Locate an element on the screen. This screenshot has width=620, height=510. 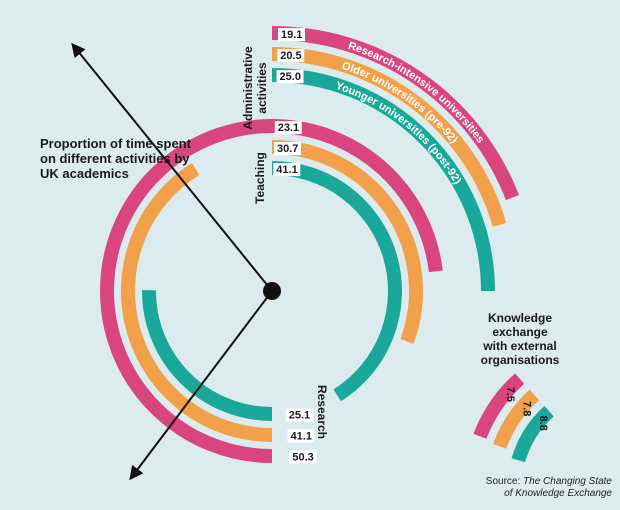
value-research-3: 25.1 is located at coordinates (299, 416).